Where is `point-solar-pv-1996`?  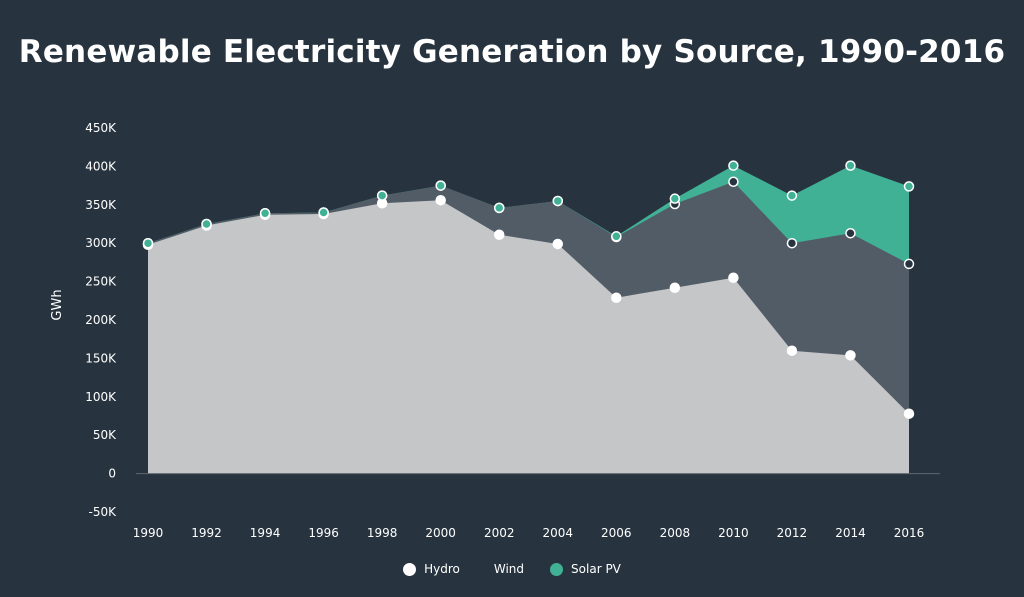 point-solar-pv-1996 is located at coordinates (323, 212).